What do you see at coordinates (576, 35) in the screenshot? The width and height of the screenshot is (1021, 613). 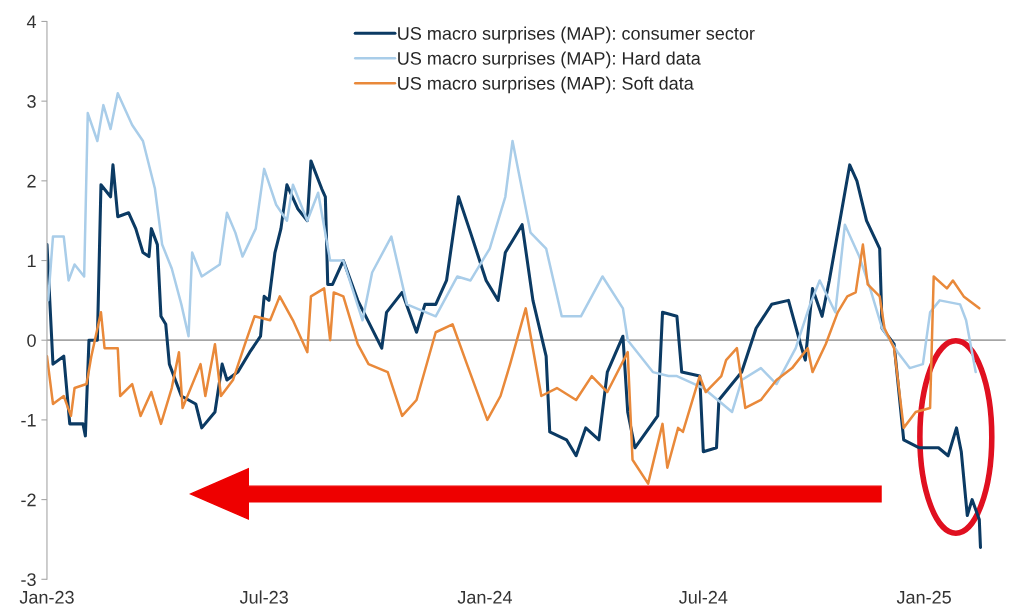 I see `legend-label: US macro surprises (MAP): consumer sector` at bounding box center [576, 35].